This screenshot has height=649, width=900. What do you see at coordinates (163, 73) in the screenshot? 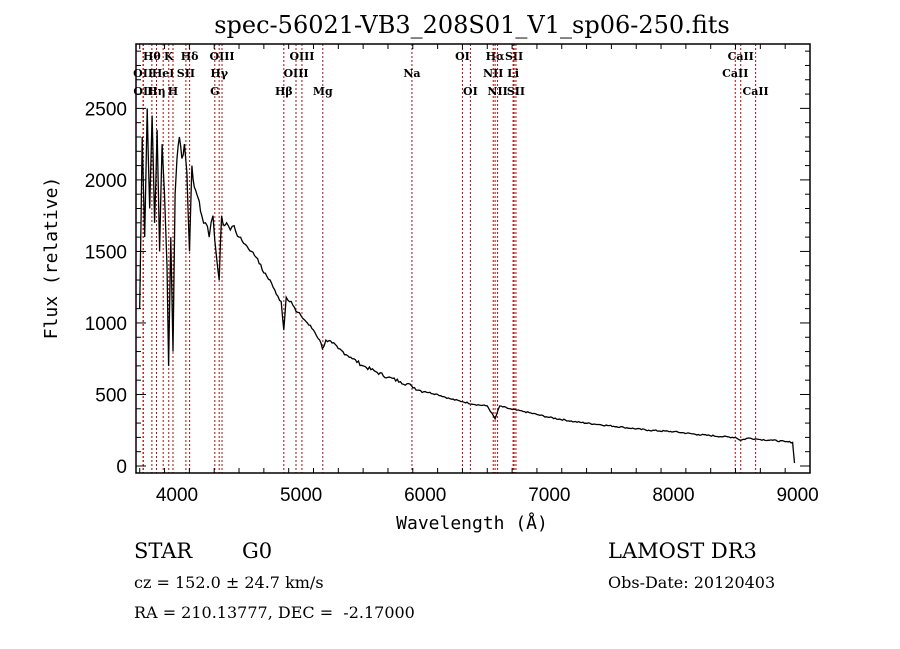
I see `spectral-line-label: HeI` at bounding box center [163, 73].